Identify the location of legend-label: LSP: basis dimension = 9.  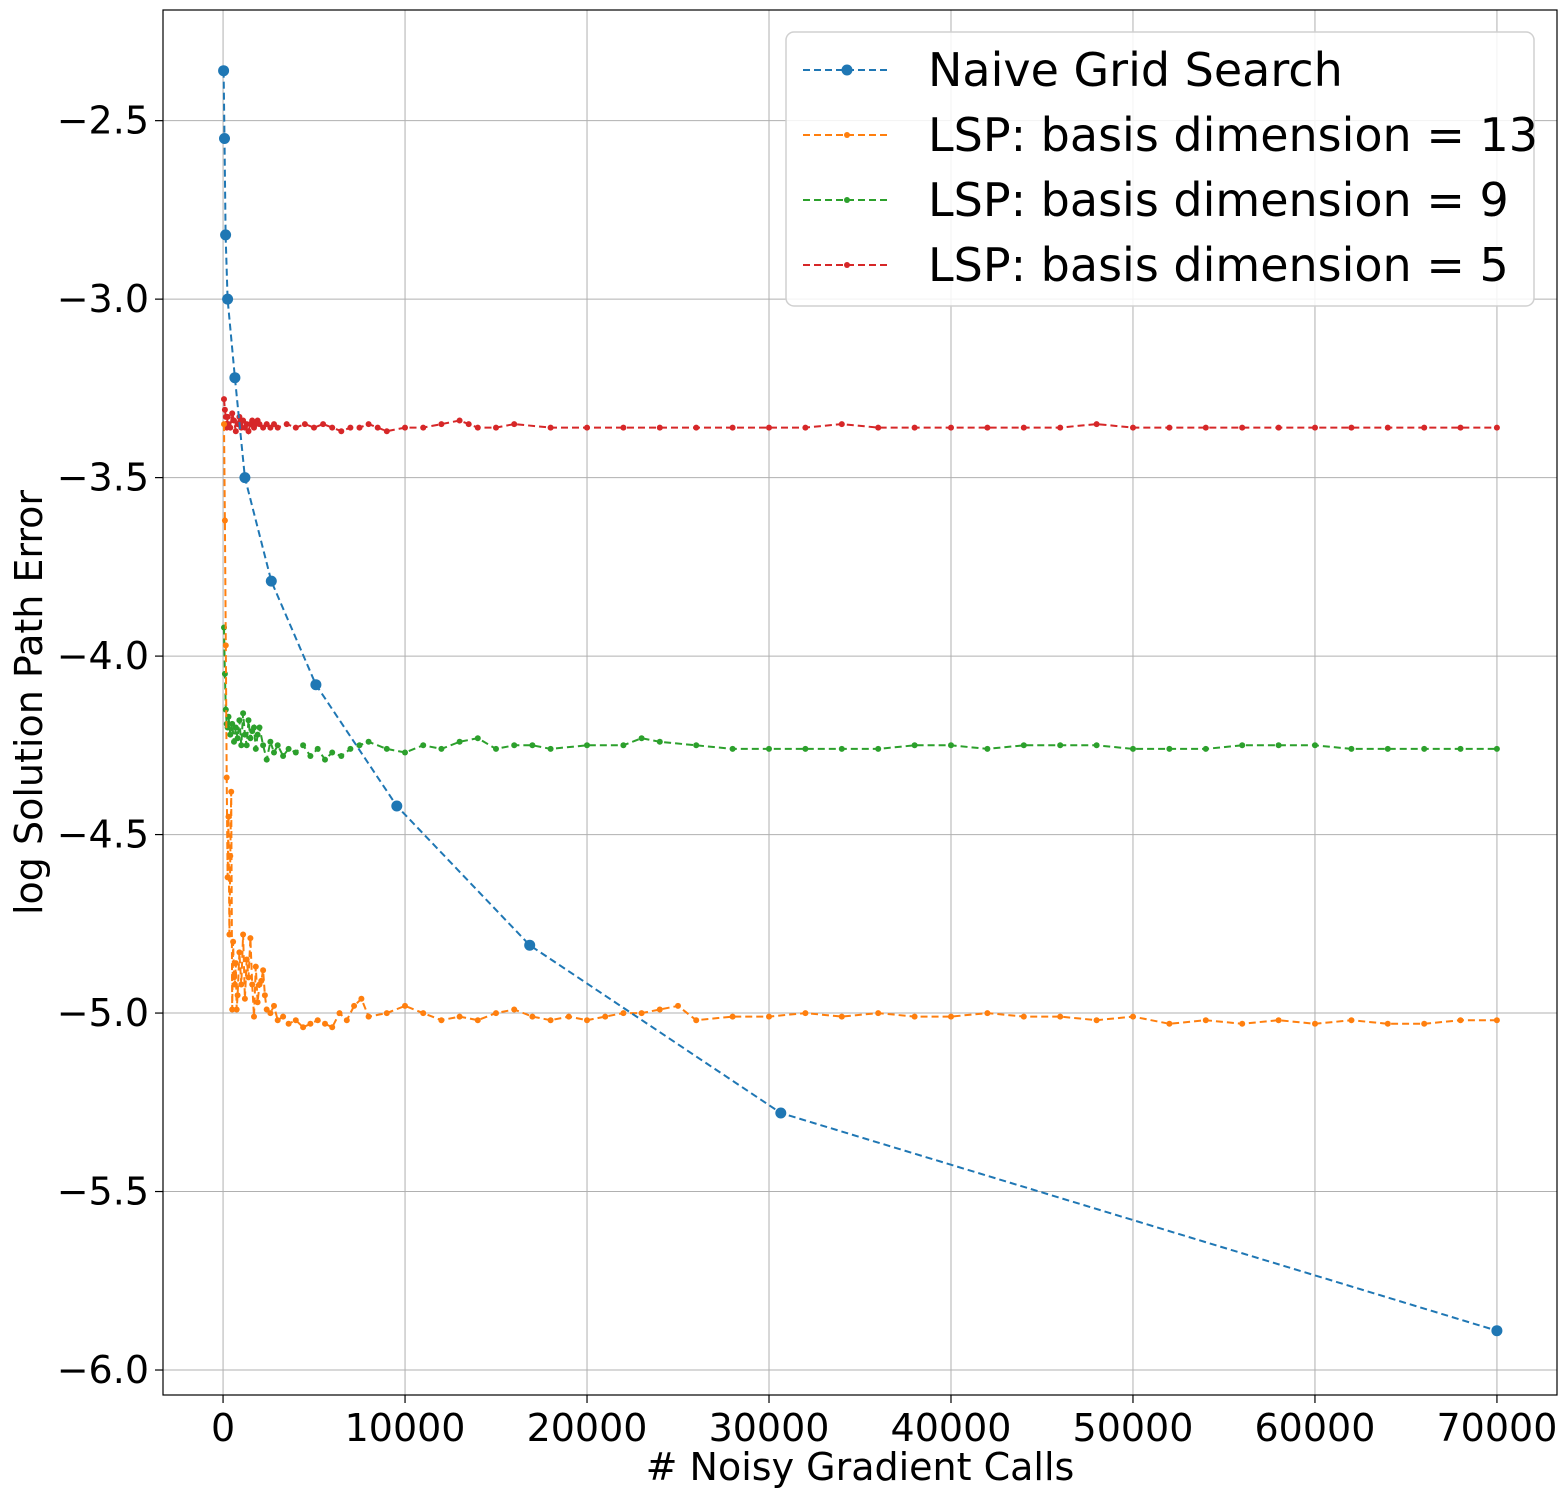
(1218, 200).